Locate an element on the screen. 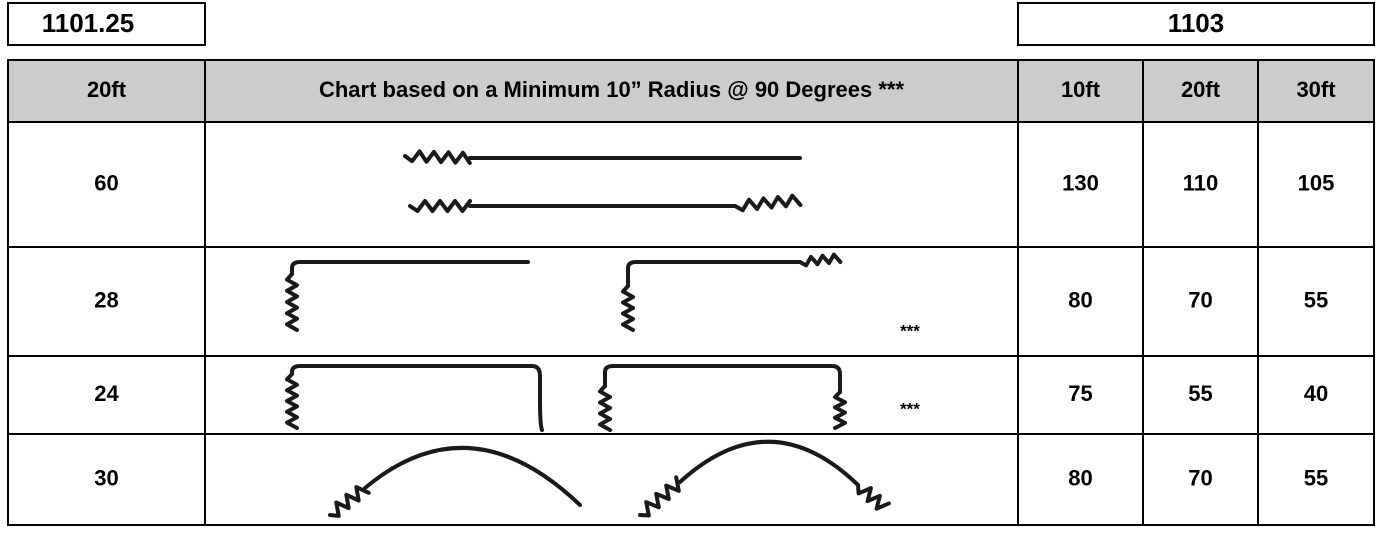 The width and height of the screenshot is (1382, 534). cell: 110 is located at coordinates (1201, 182).